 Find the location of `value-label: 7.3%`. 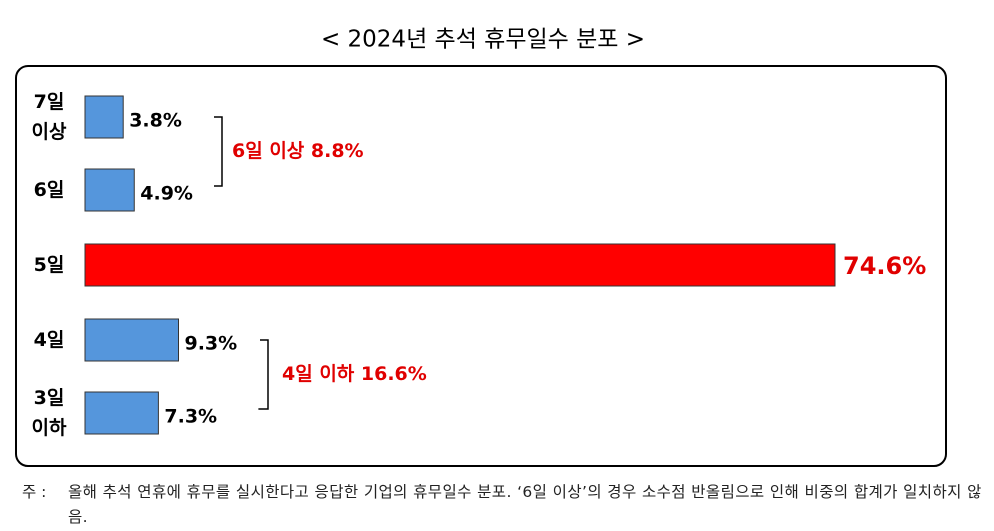

value-label: 7.3% is located at coordinates (190, 417).